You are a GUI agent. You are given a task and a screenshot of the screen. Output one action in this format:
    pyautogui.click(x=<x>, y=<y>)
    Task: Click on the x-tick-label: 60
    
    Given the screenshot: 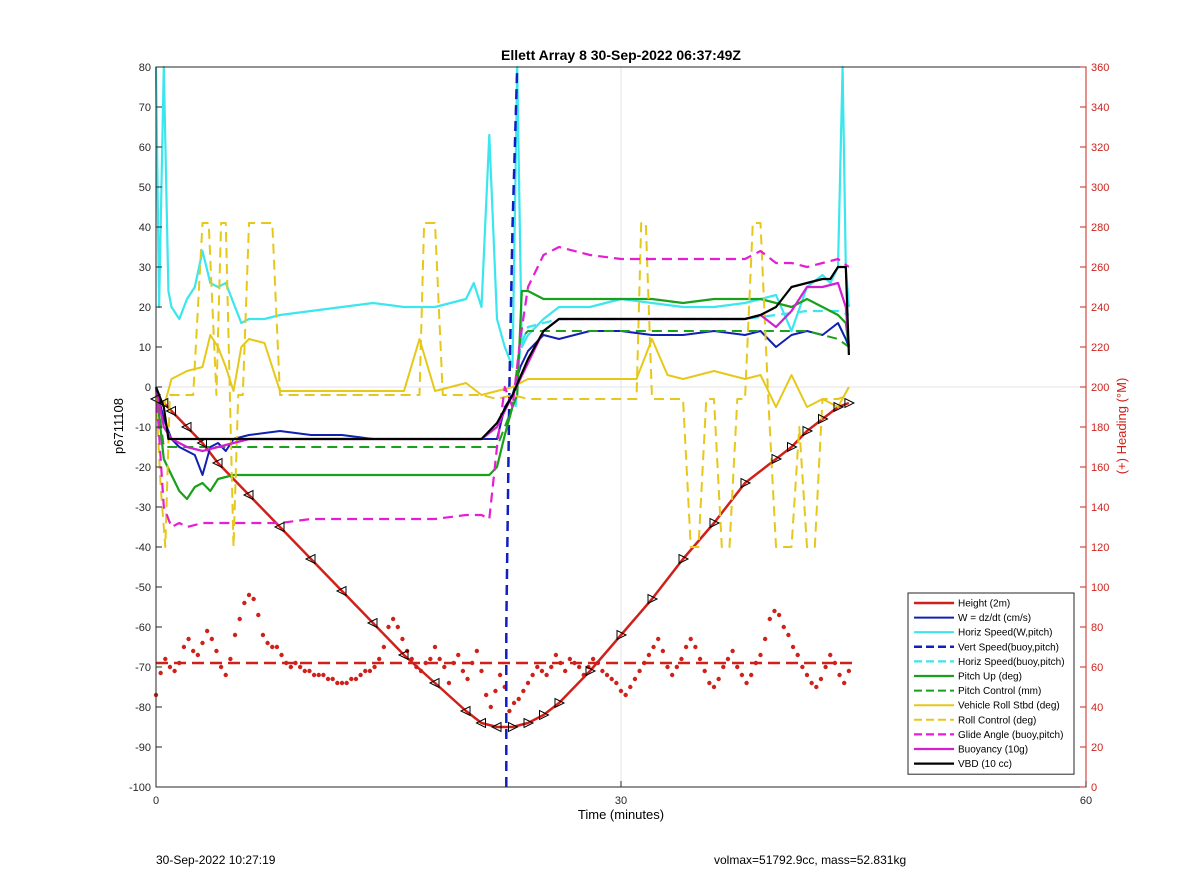 What is the action you would take?
    pyautogui.click(x=1086, y=801)
    